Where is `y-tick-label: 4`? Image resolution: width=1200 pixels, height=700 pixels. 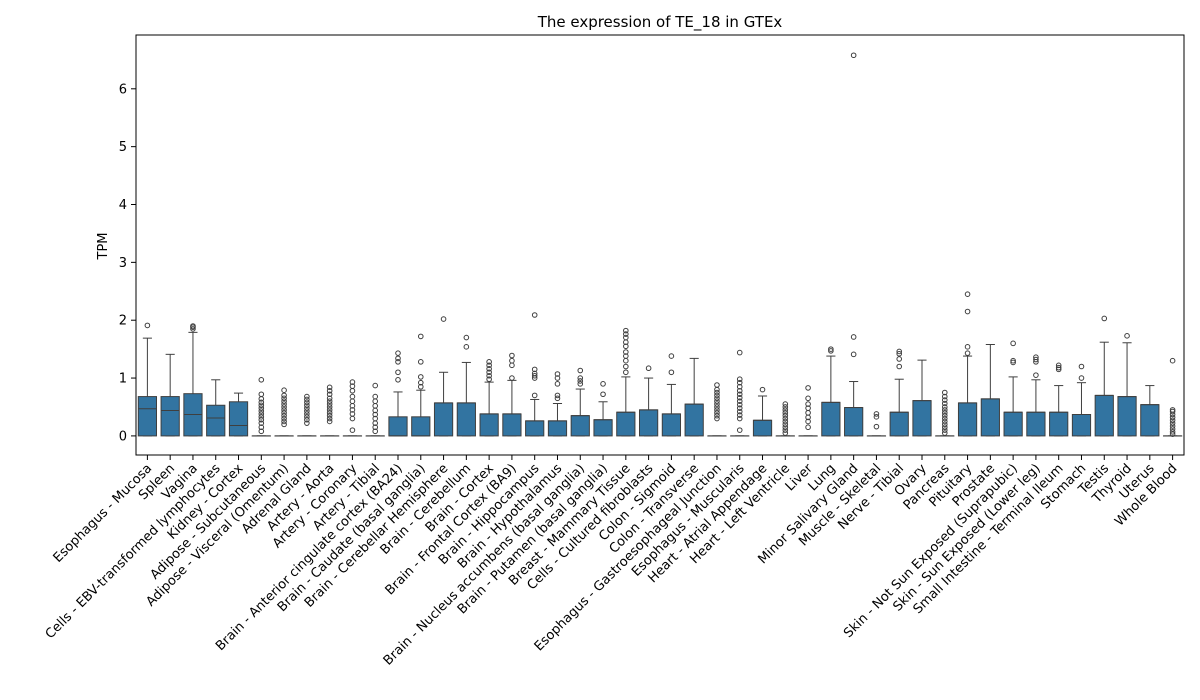
y-tick-label: 4 is located at coordinates (123, 205).